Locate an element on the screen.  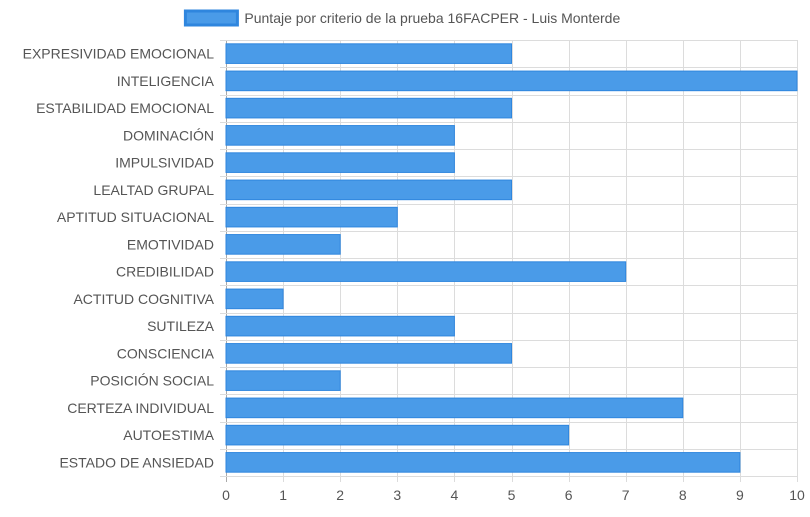
category-label: EXPRESIVIDAD EMOCIONAL is located at coordinates (119, 54).